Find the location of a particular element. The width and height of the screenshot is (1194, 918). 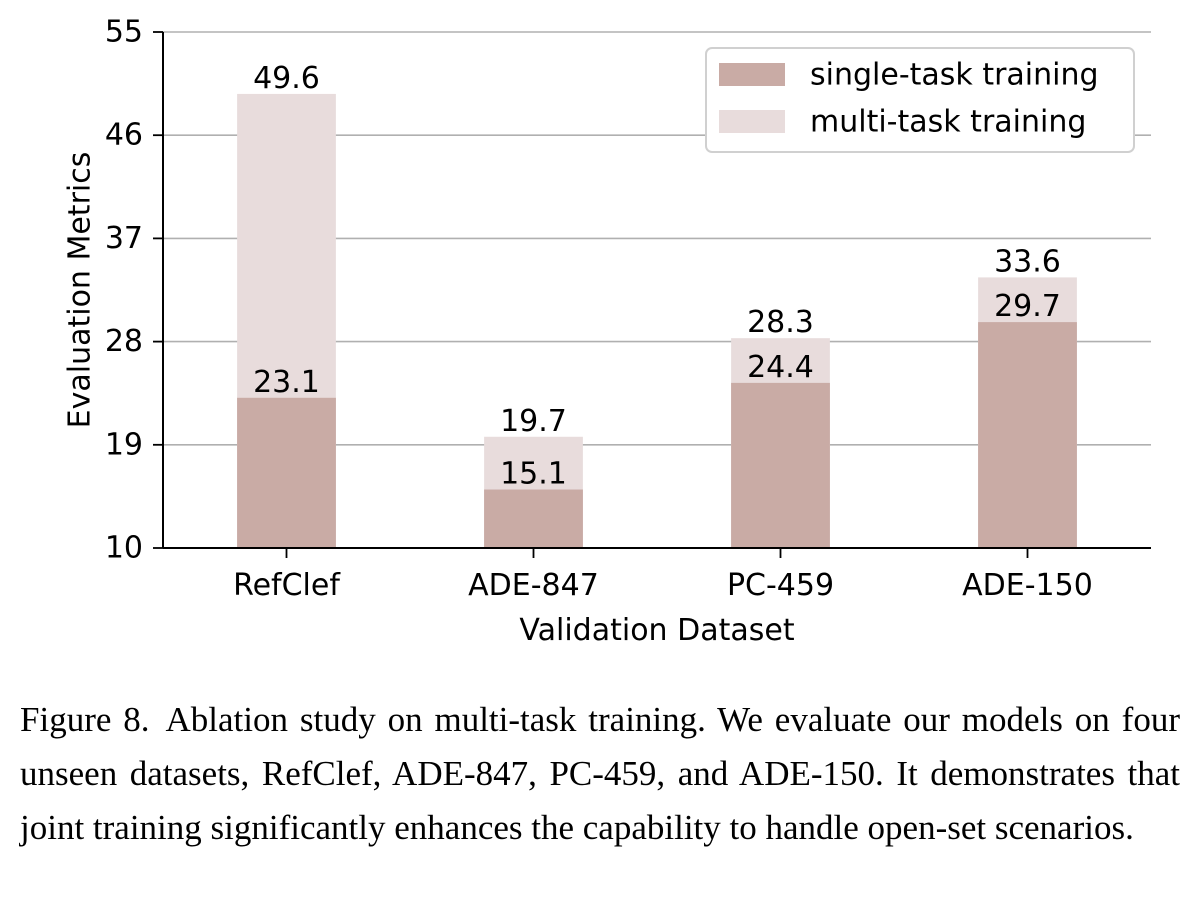

data-label-multi-task: 28.3 is located at coordinates (780, 322).